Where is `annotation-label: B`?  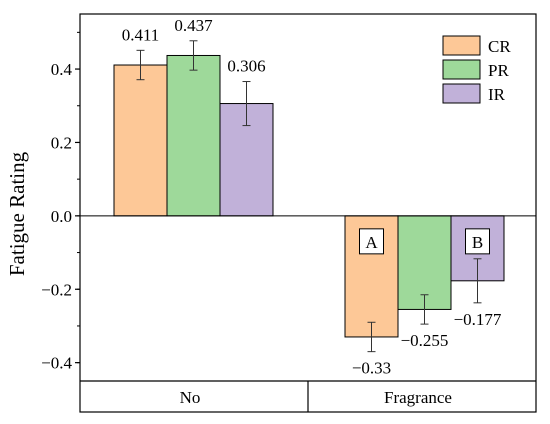
annotation-label: B is located at coordinates (477, 242).